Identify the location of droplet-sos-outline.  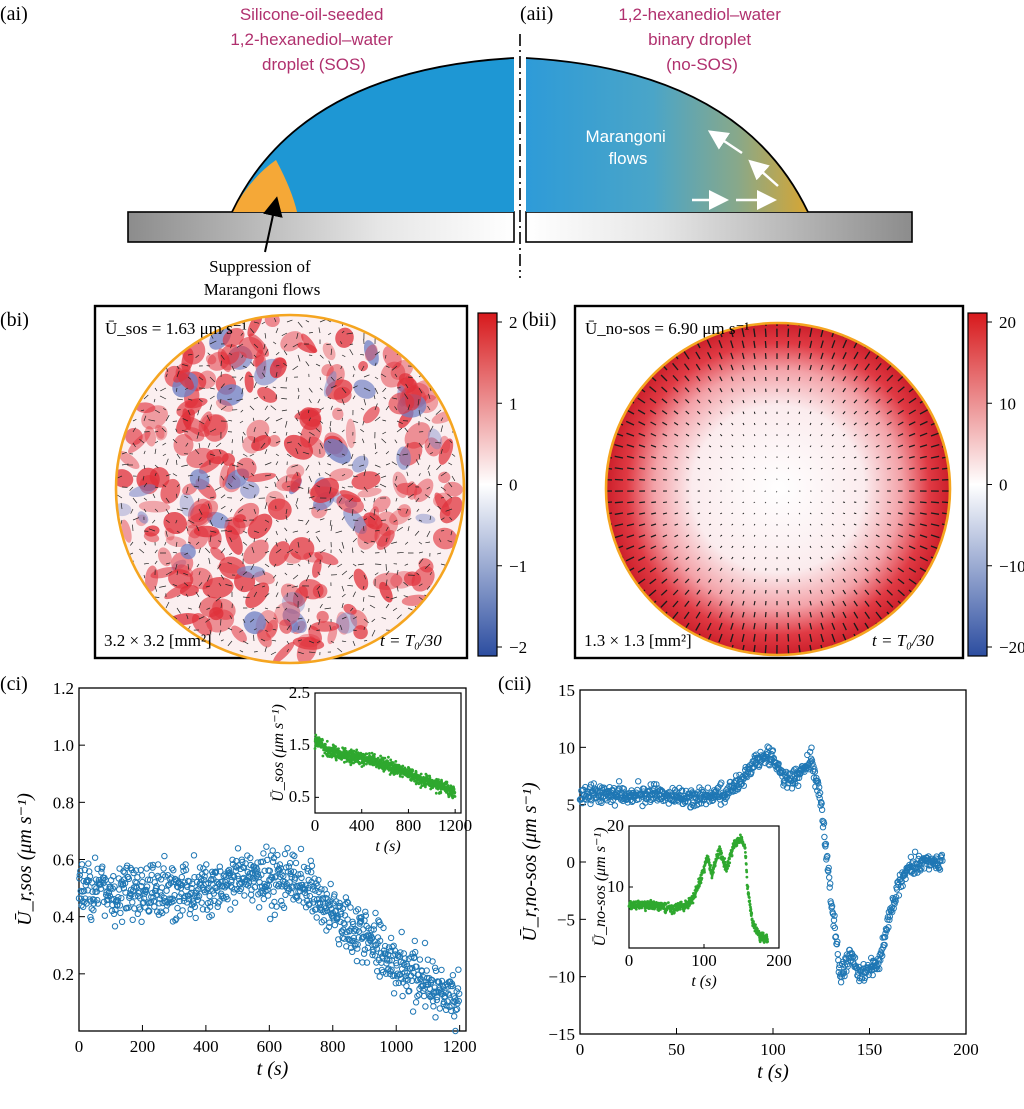
(373, 135).